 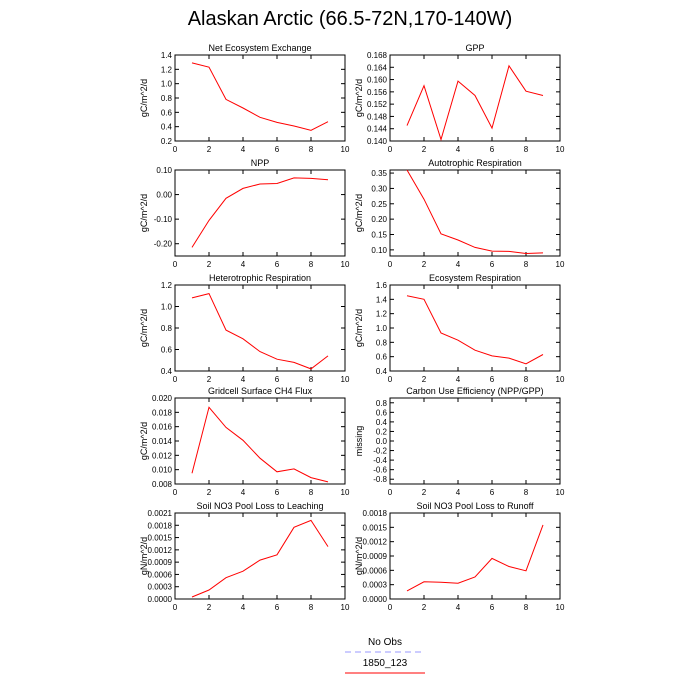 What do you see at coordinates (162, 412) in the screenshot?
I see `y-tick-label: 0.018` at bounding box center [162, 412].